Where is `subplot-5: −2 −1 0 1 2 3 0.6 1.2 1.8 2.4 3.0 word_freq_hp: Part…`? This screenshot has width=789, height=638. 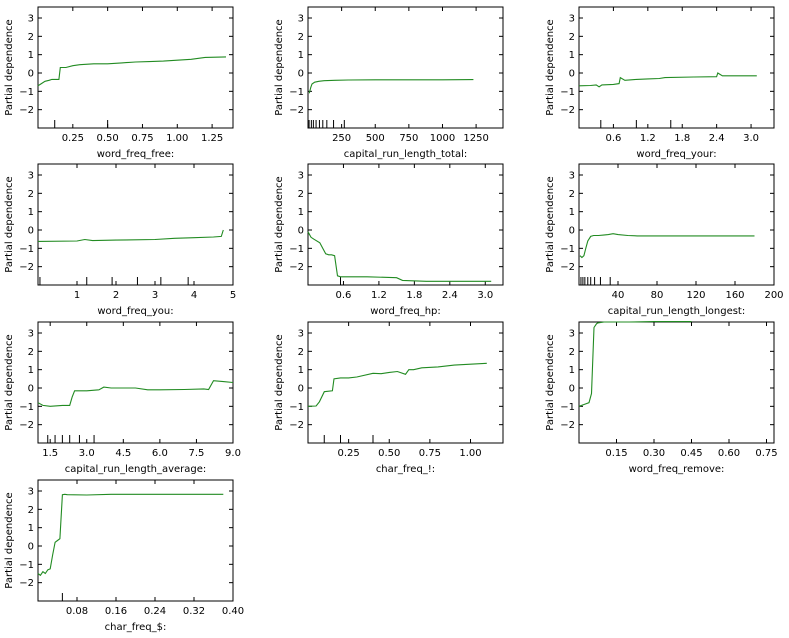 subplot-5: −2 −1 0 1 2 3 0.6 1.2 1.8 2.4 3.0 word_freq_hp: Part… is located at coordinates (389, 240).